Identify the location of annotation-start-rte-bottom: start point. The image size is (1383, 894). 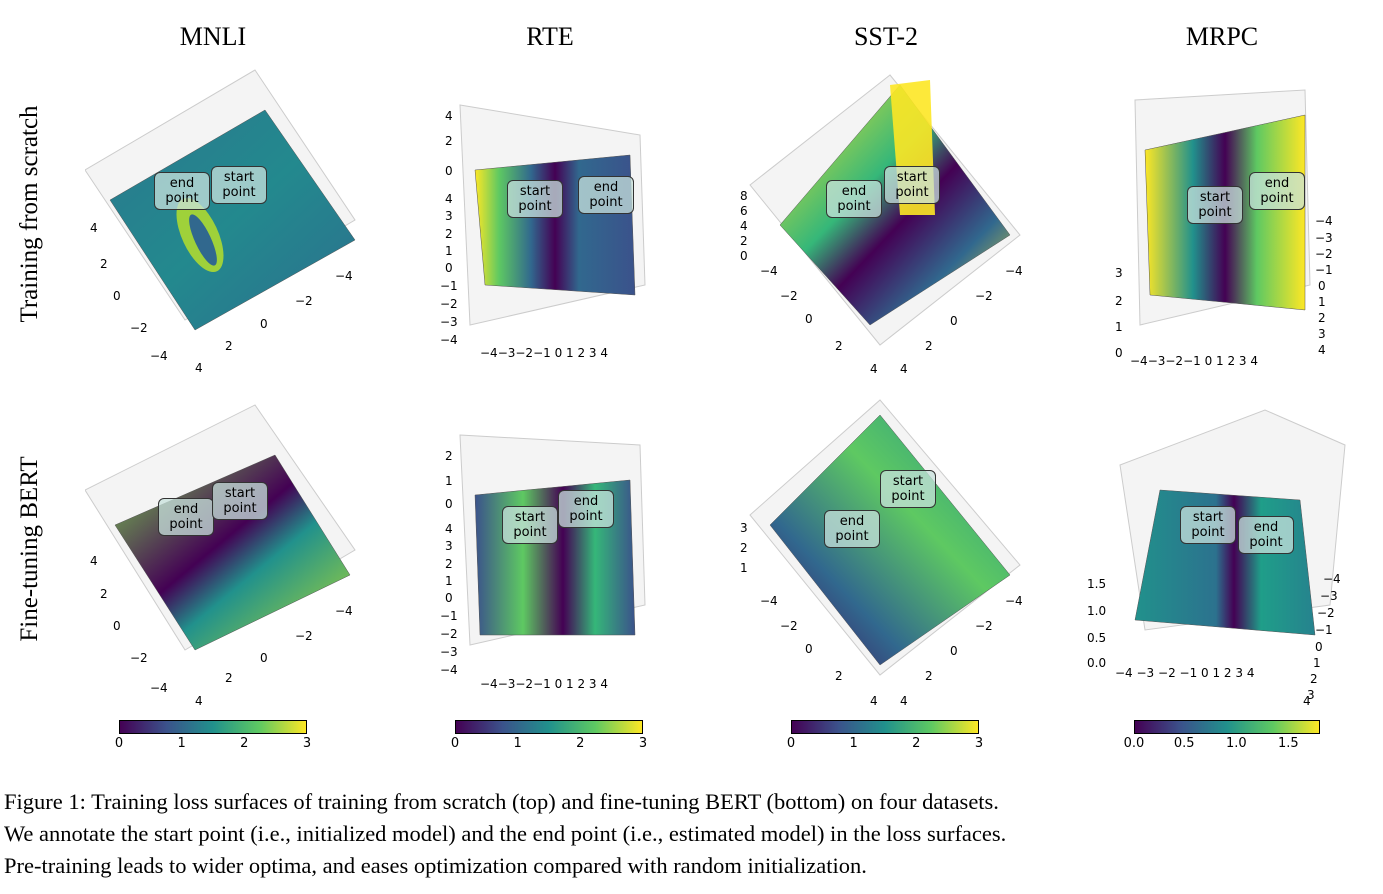
(530, 525).